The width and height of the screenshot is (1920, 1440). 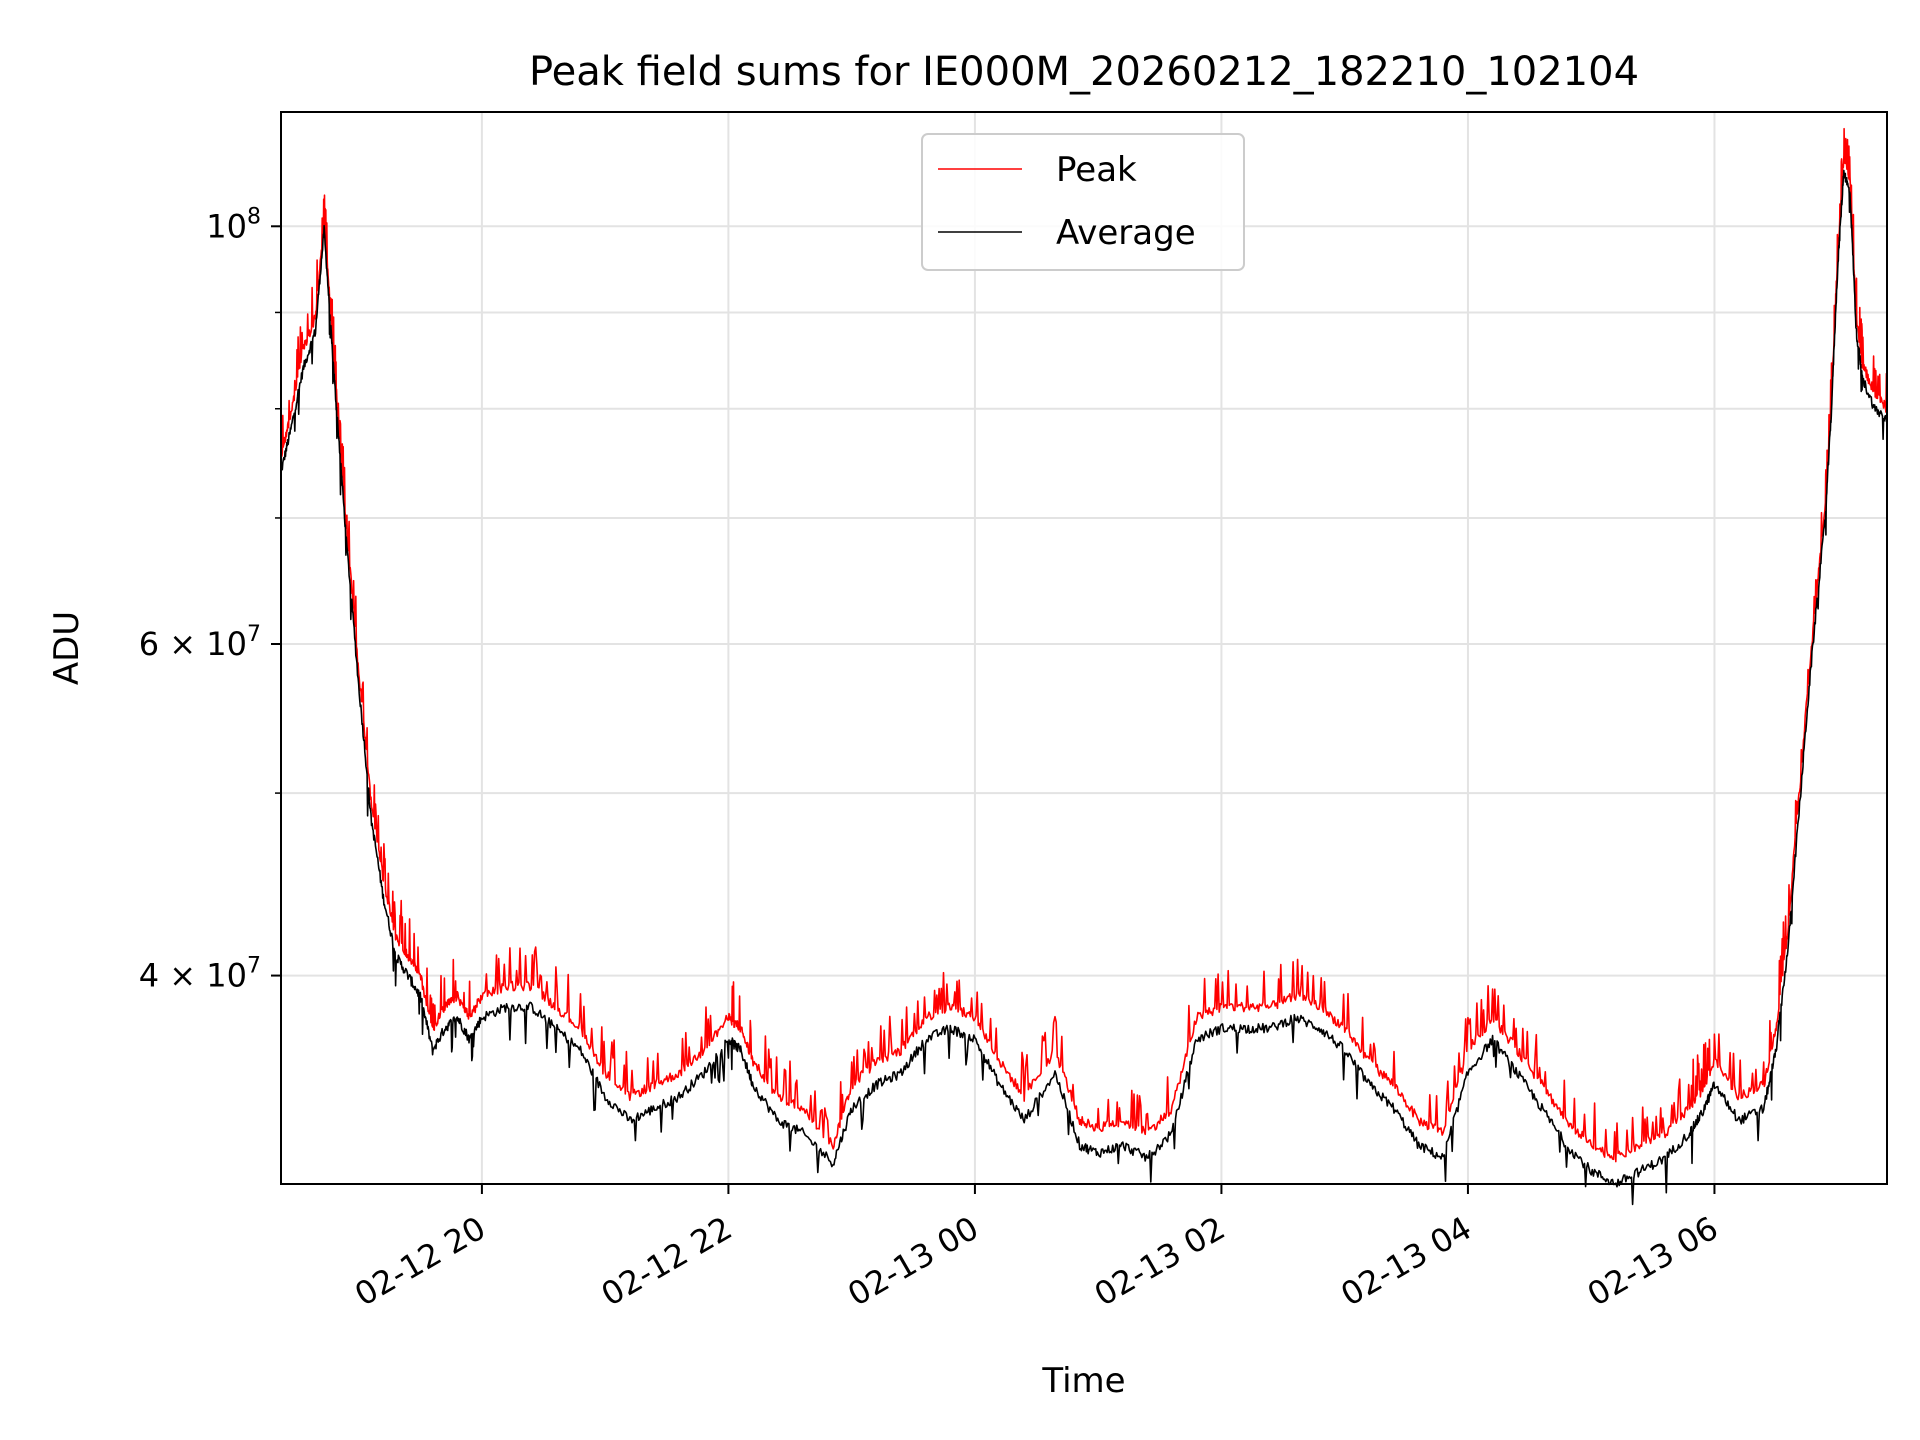 What do you see at coordinates (1126, 233) in the screenshot?
I see `legend-label-average: Average` at bounding box center [1126, 233].